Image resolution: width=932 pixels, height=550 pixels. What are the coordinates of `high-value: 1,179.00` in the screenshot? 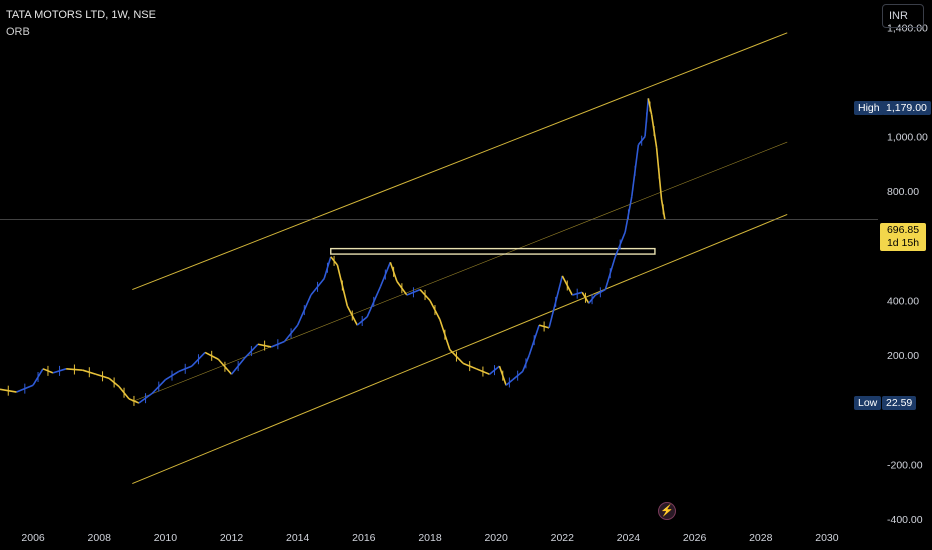 It's located at (906, 108).